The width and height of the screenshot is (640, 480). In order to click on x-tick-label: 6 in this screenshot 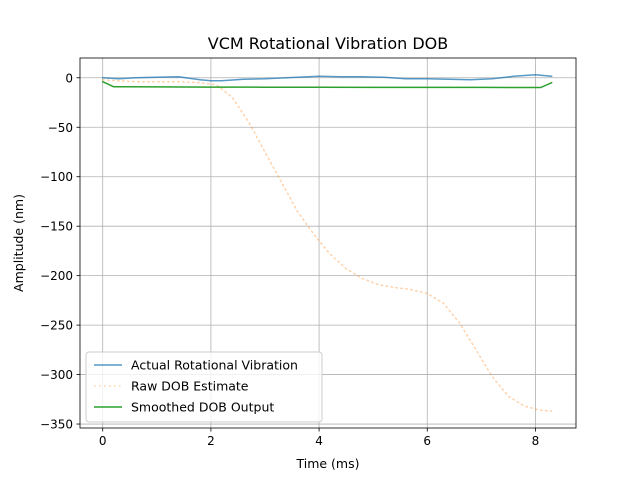, I will do `click(427, 441)`.